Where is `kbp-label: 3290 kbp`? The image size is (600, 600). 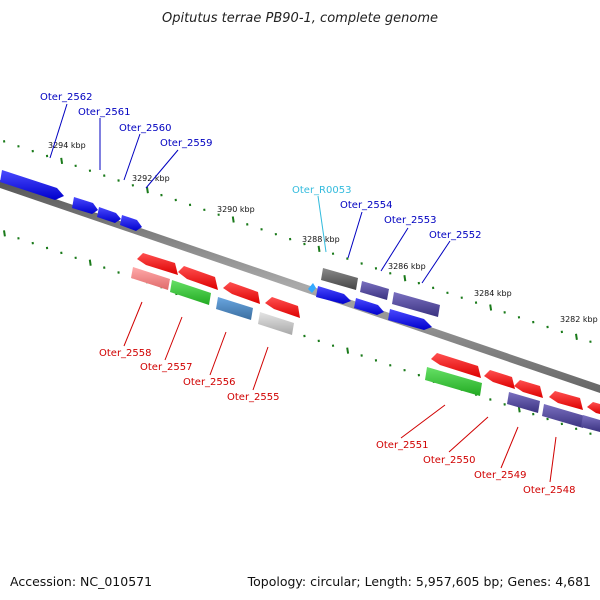
kbp-label: 3290 kbp is located at coordinates (236, 209).